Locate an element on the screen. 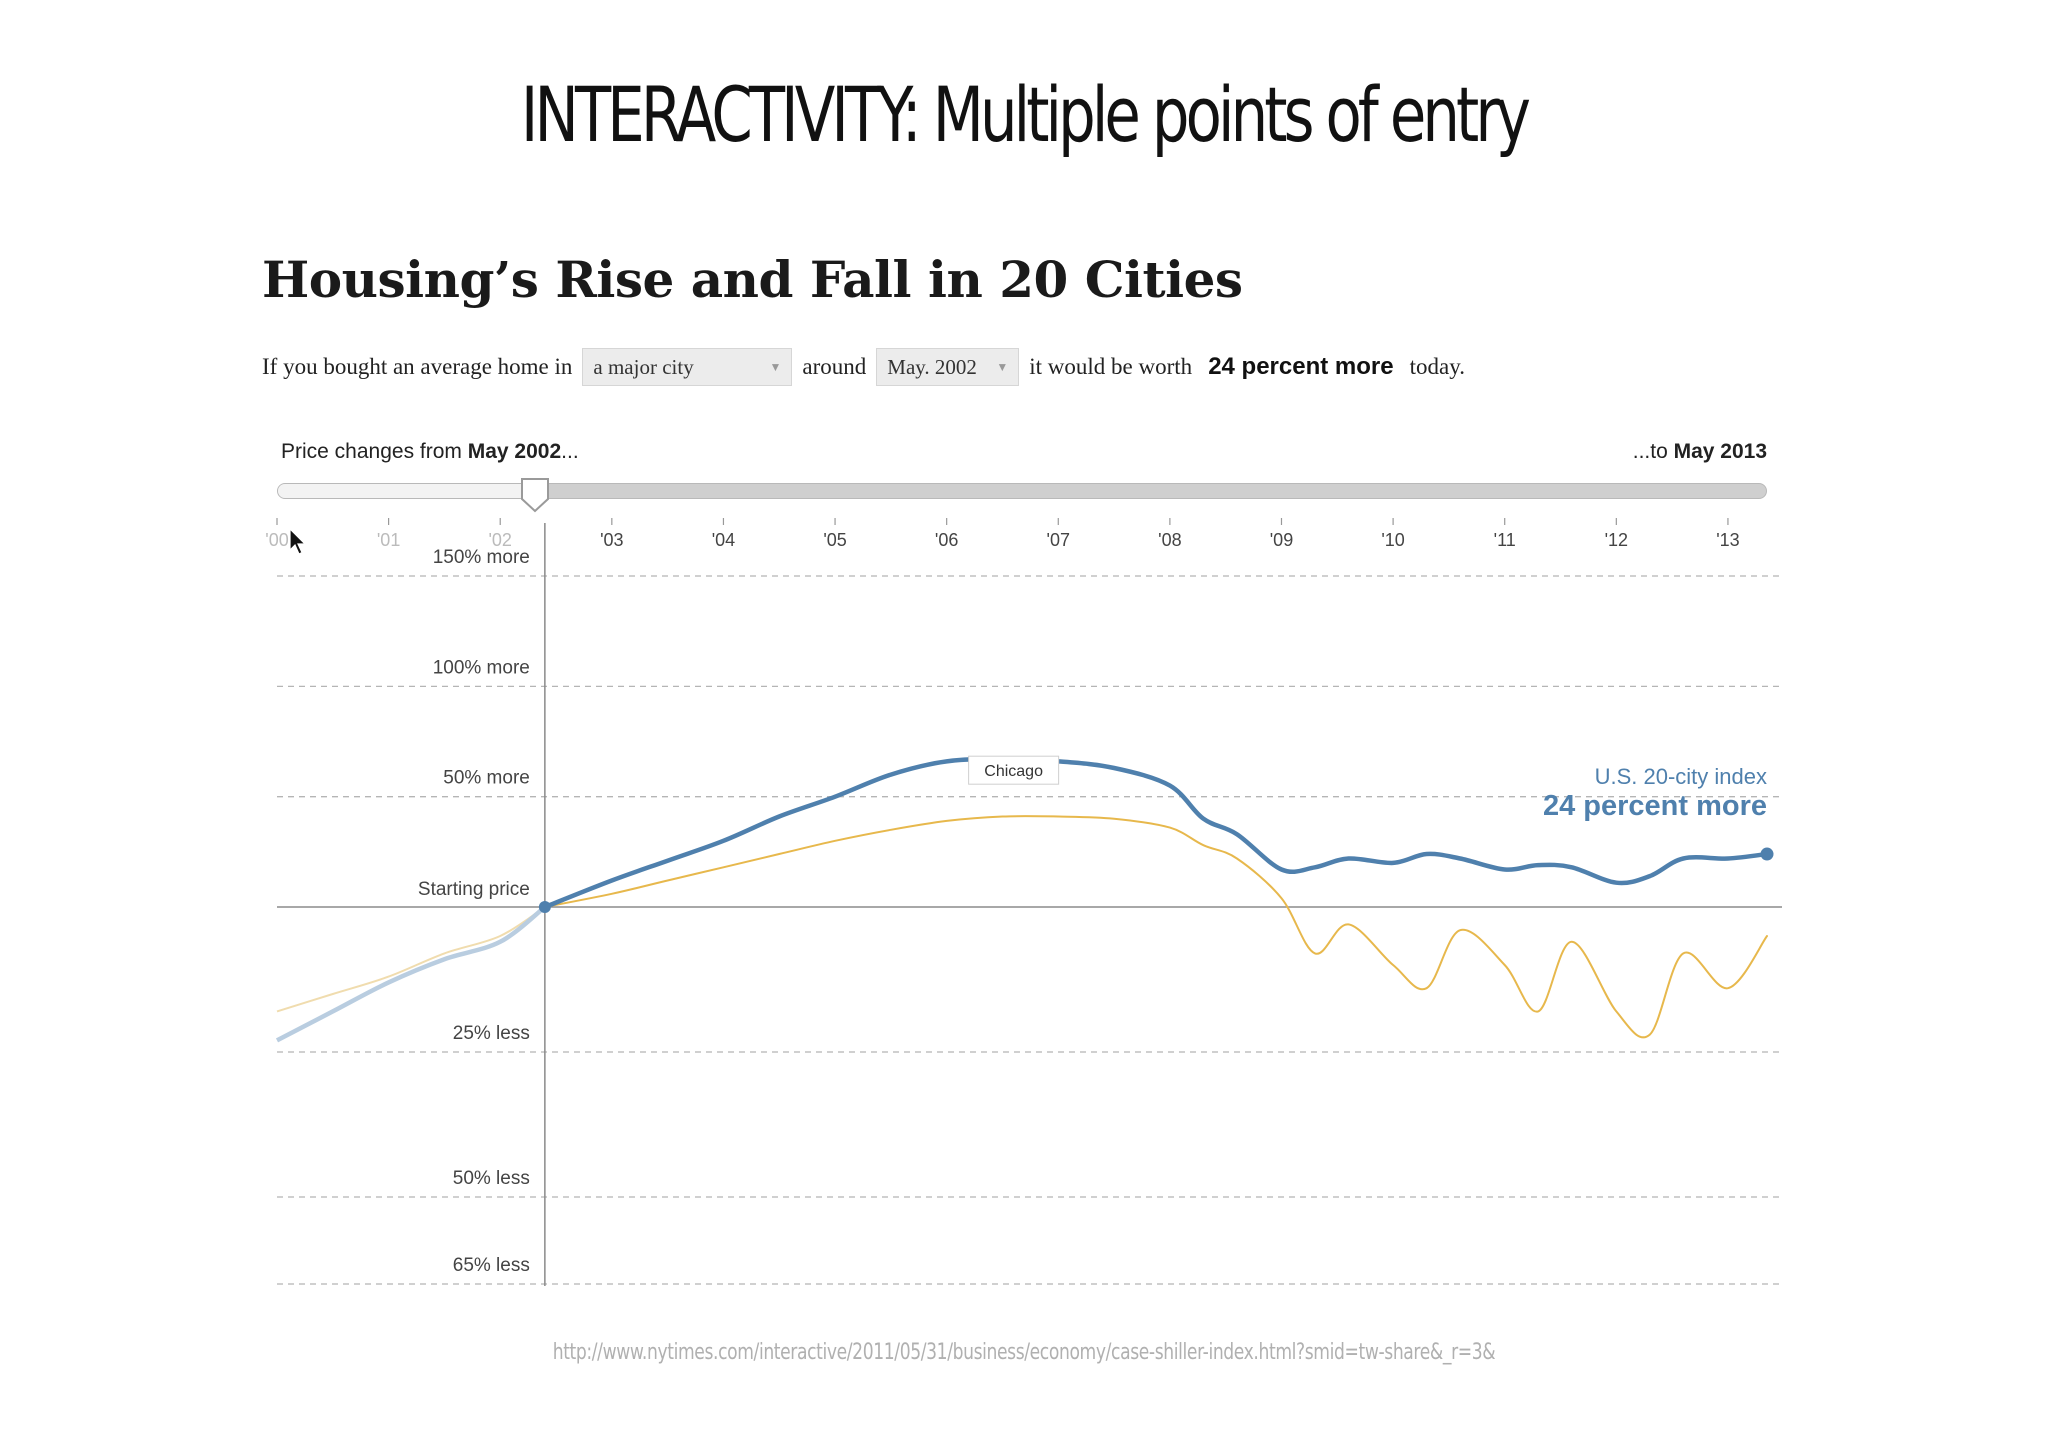 This screenshot has height=1447, width=2048. sentence-worth: it would be worth is located at coordinates (1111, 366).